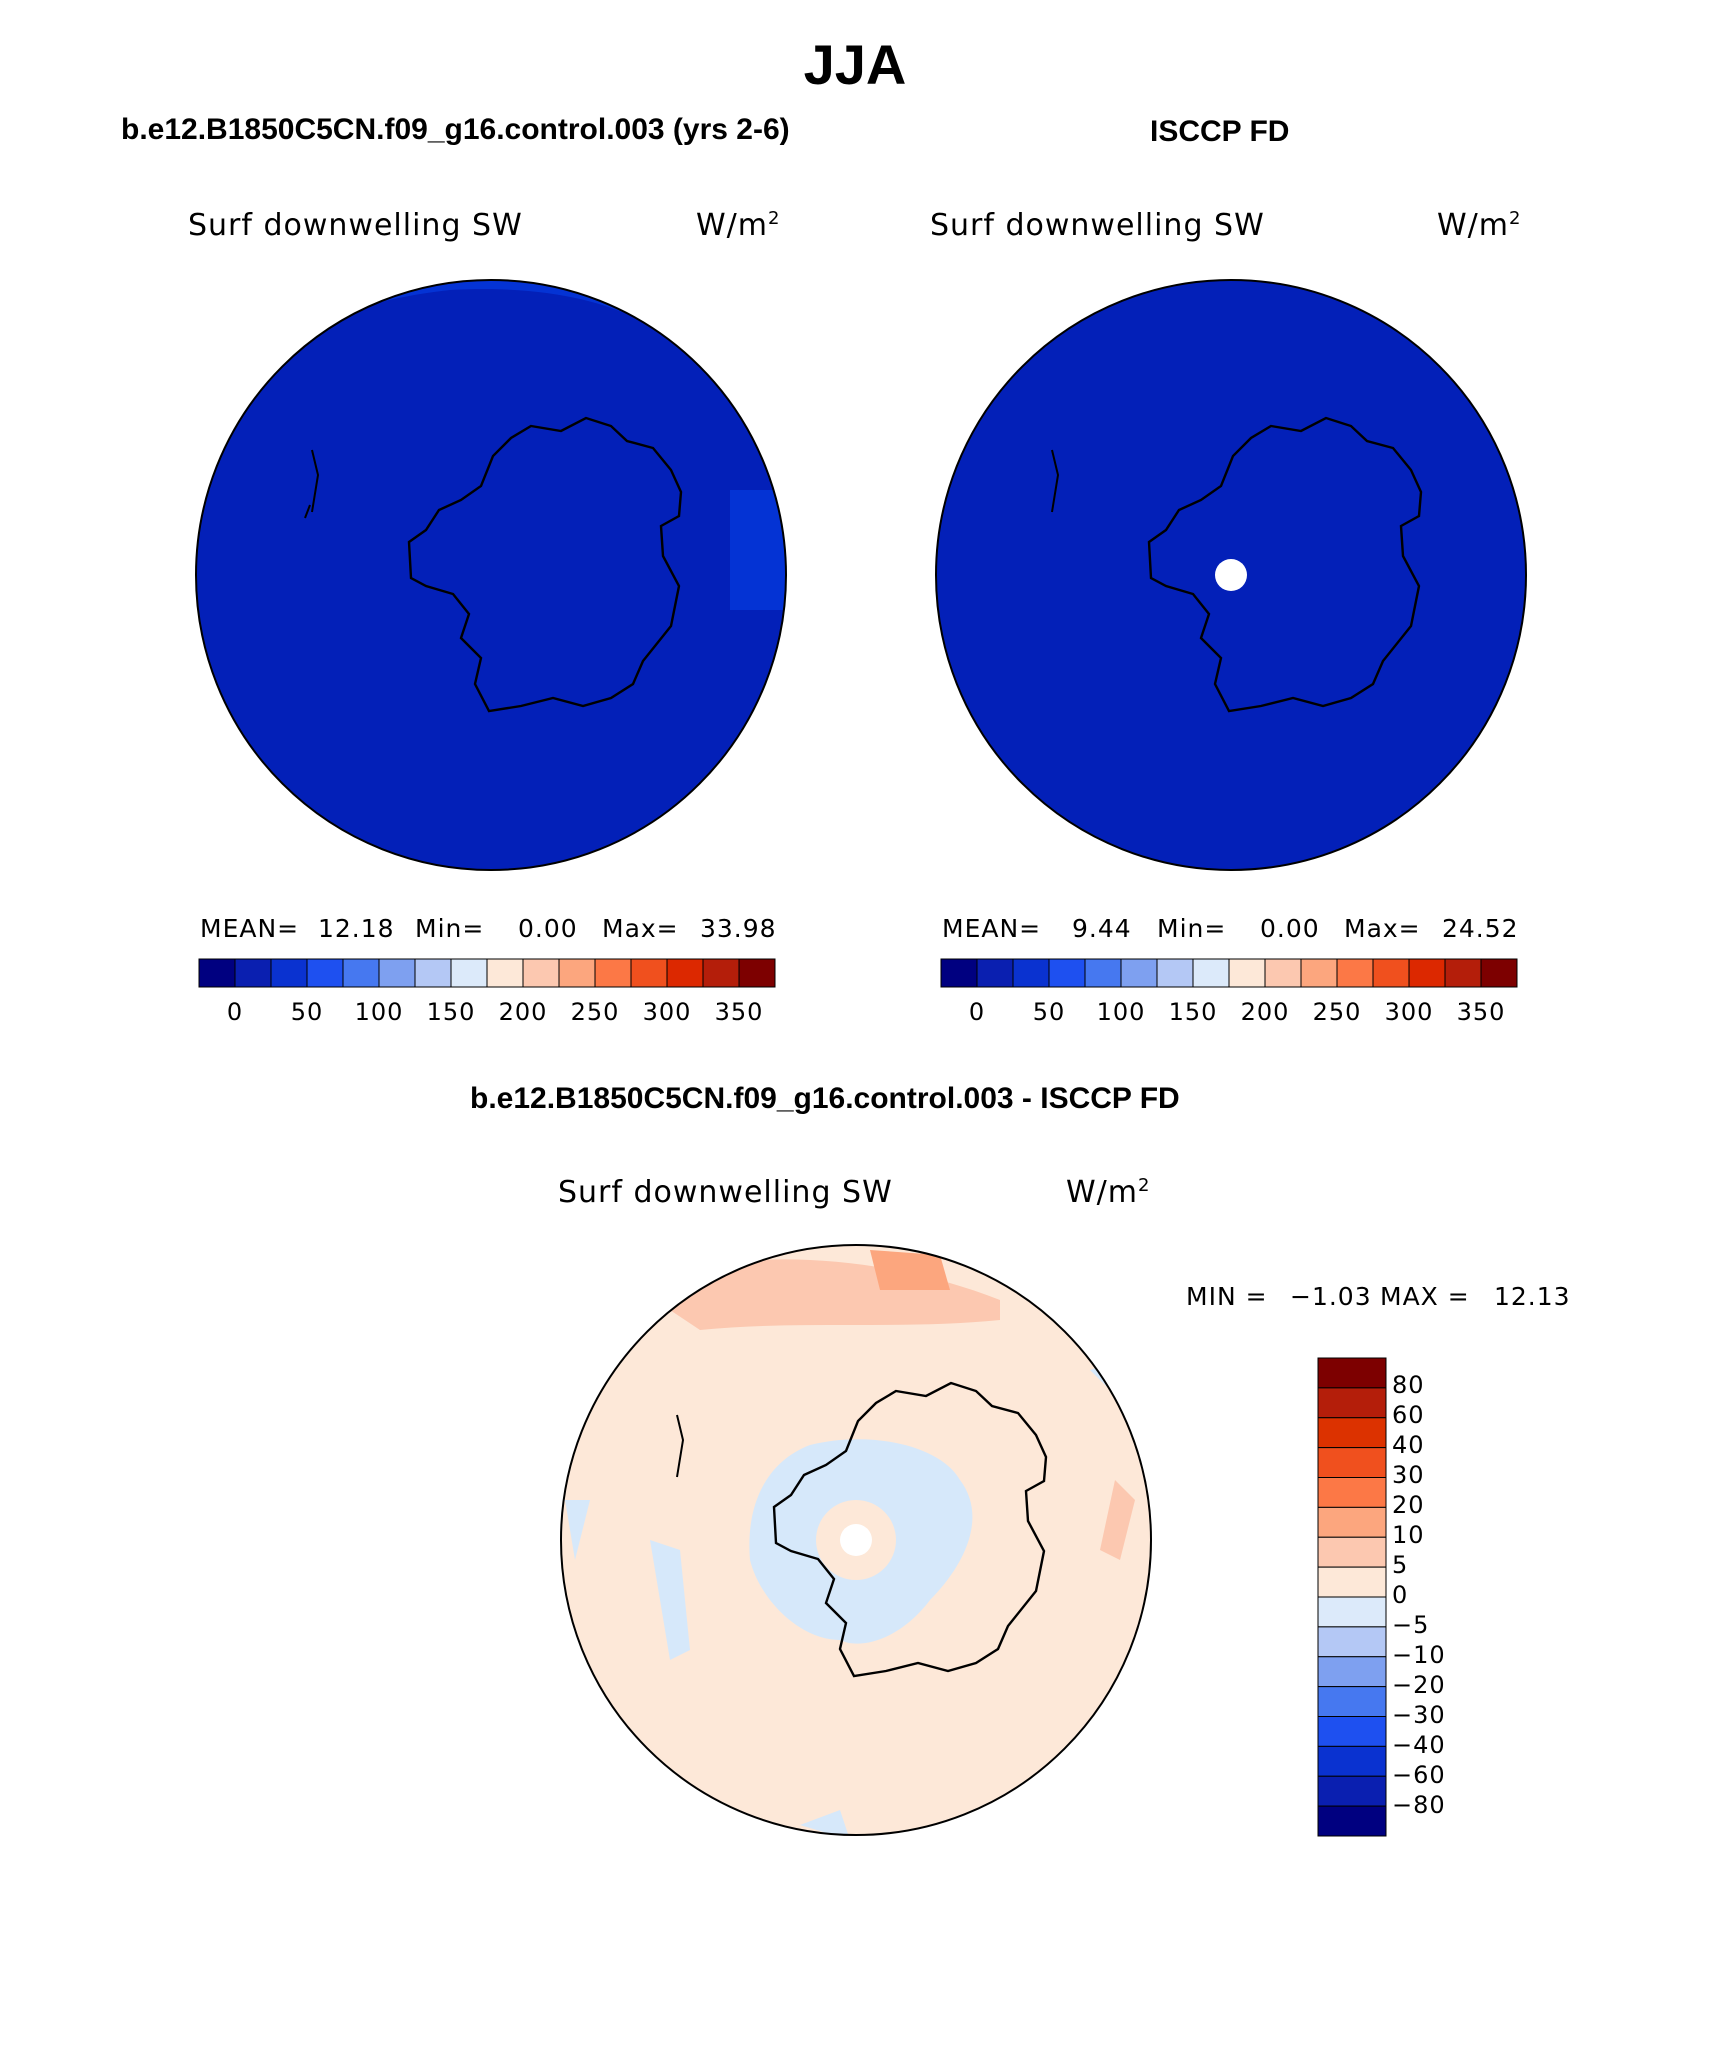 The width and height of the screenshot is (1710, 2061). Describe the element at coordinates (1227, 1296) in the screenshot. I see `panel-diff-min-label: MIN =` at that location.